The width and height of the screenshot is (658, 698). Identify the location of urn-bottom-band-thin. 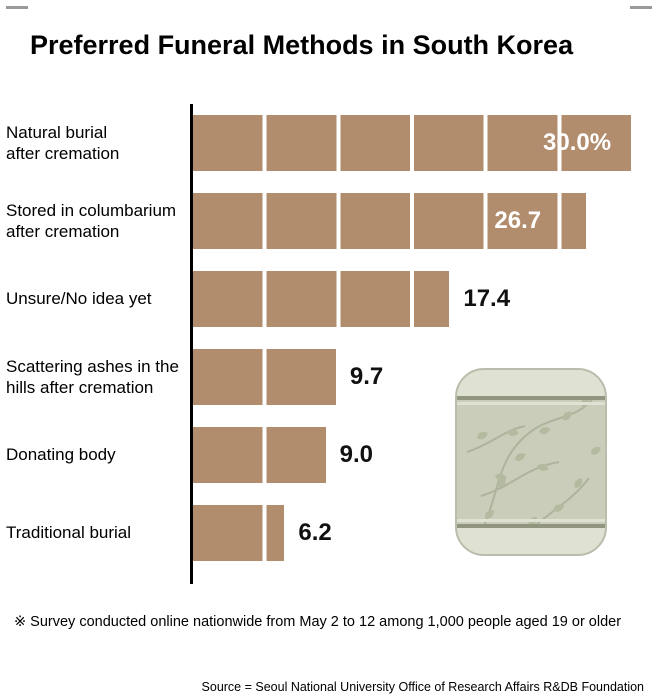
(531, 520).